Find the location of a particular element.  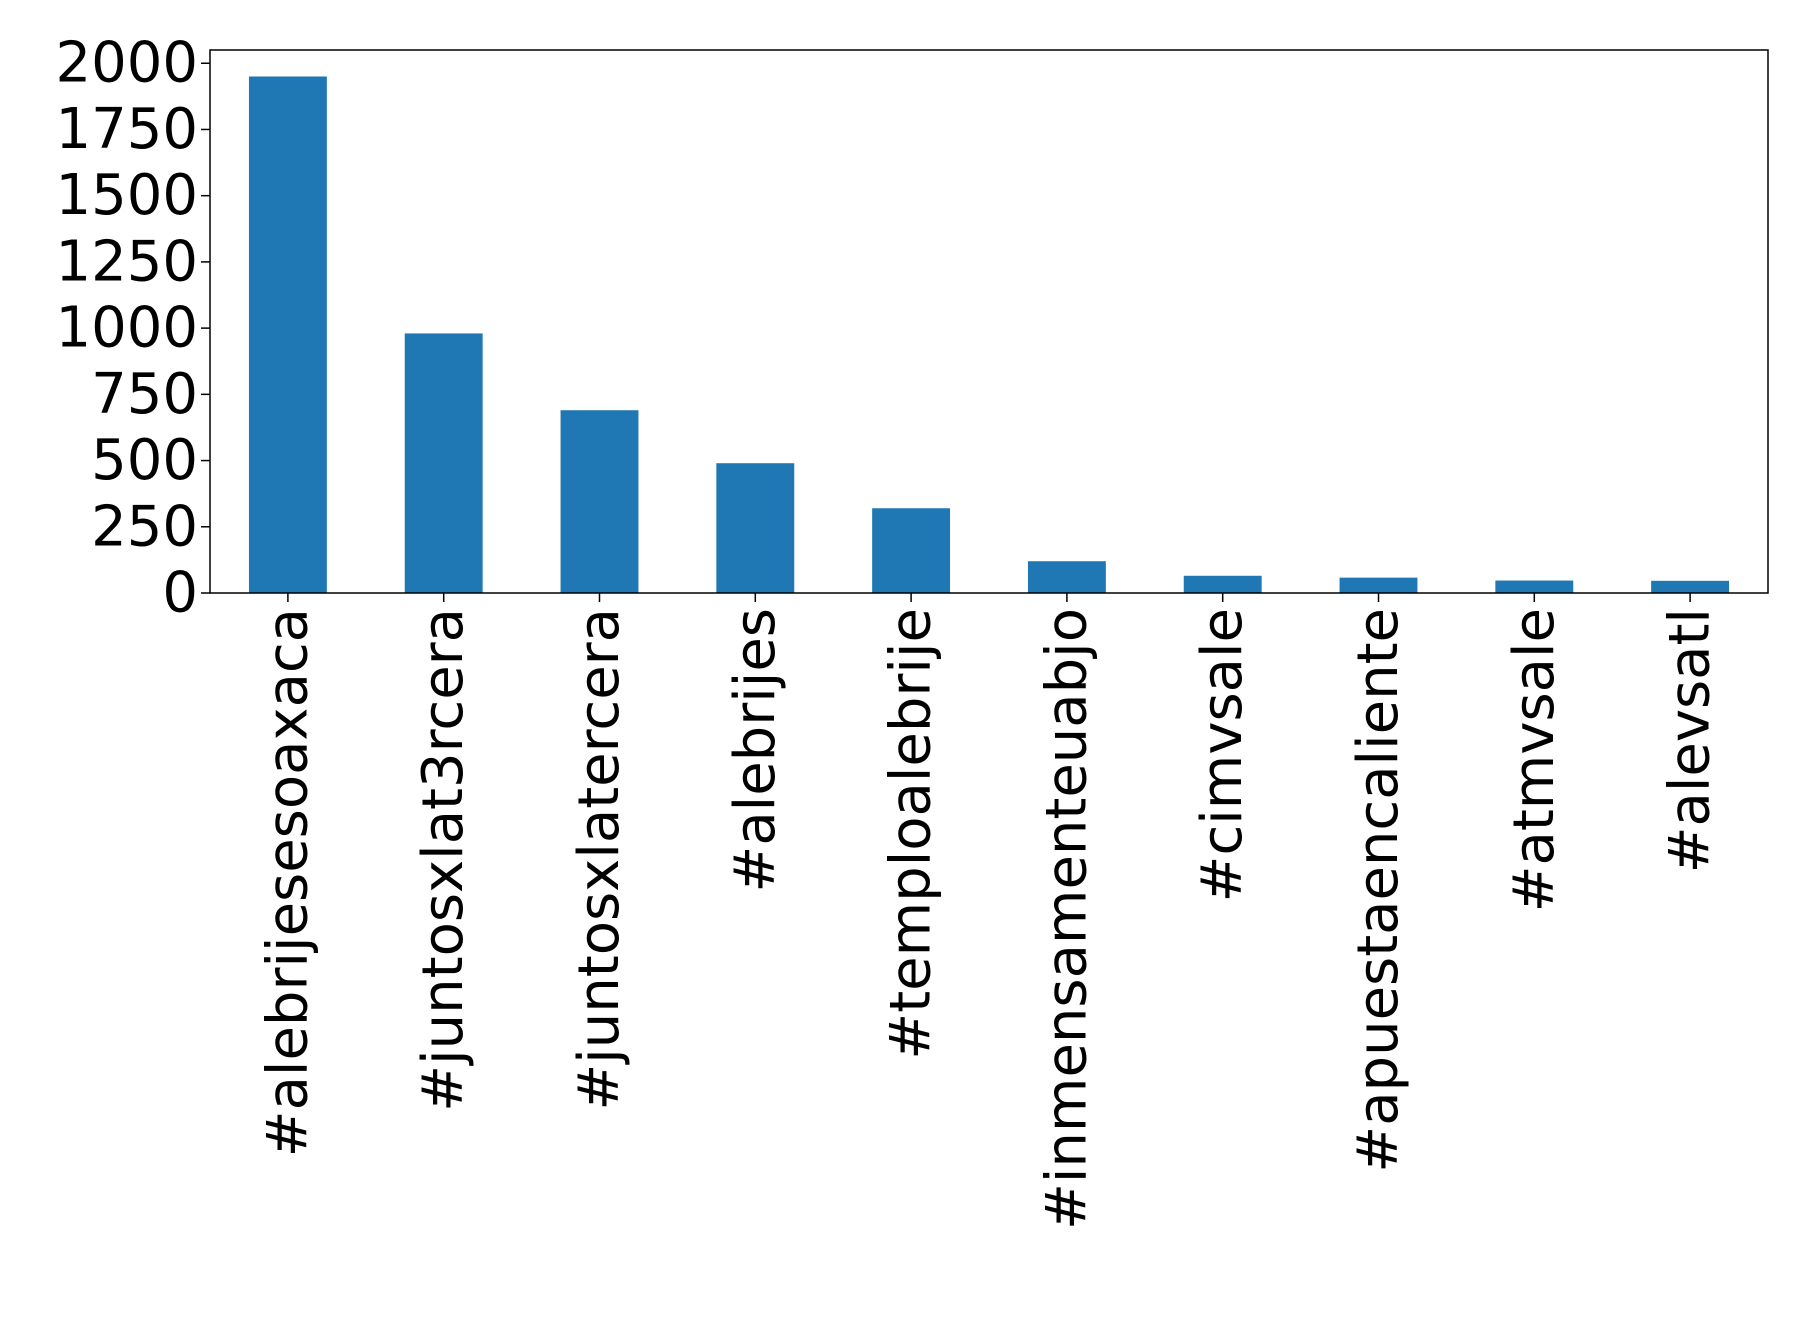

y-tick-label: 750 is located at coordinates (144, 394).